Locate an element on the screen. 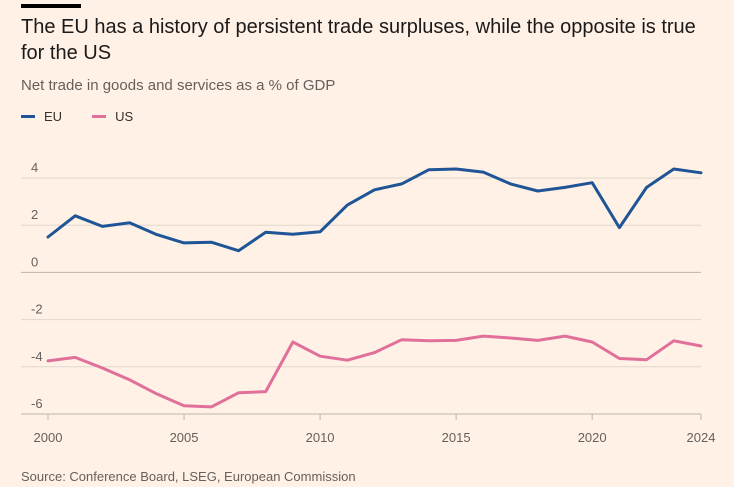 The height and width of the screenshot is (487, 734). legend-item-us: US is located at coordinates (112, 116).